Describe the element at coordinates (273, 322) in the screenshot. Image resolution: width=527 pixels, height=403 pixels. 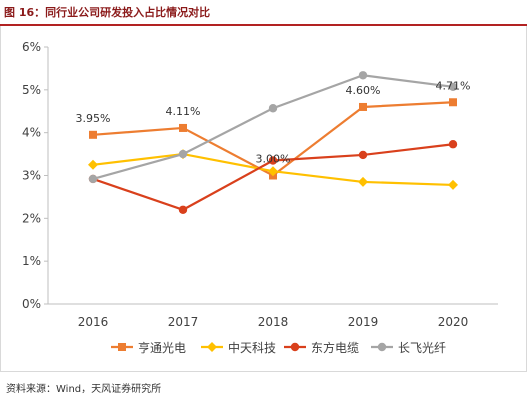
I see `x-tick-label: 2018` at that location.